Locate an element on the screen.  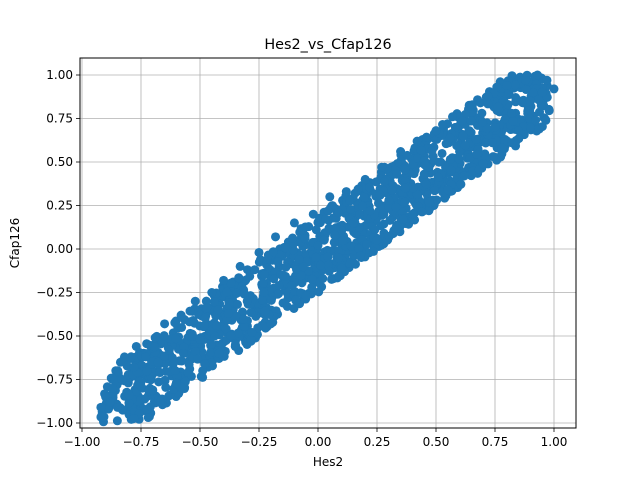
y-tick-label: −0.75 is located at coordinates (54, 380).